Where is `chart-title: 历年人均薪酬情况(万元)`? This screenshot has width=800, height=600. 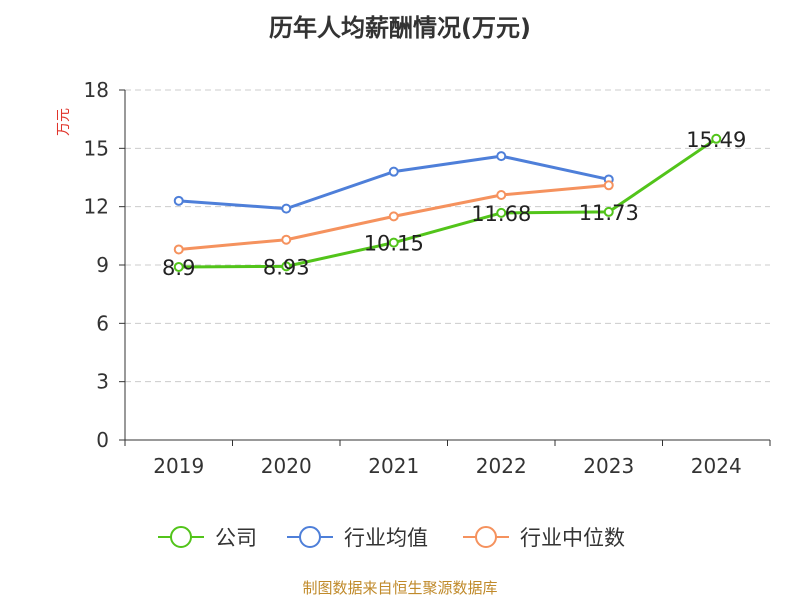 chart-title: 历年人均薪酬情况(万元) is located at coordinates (400, 28).